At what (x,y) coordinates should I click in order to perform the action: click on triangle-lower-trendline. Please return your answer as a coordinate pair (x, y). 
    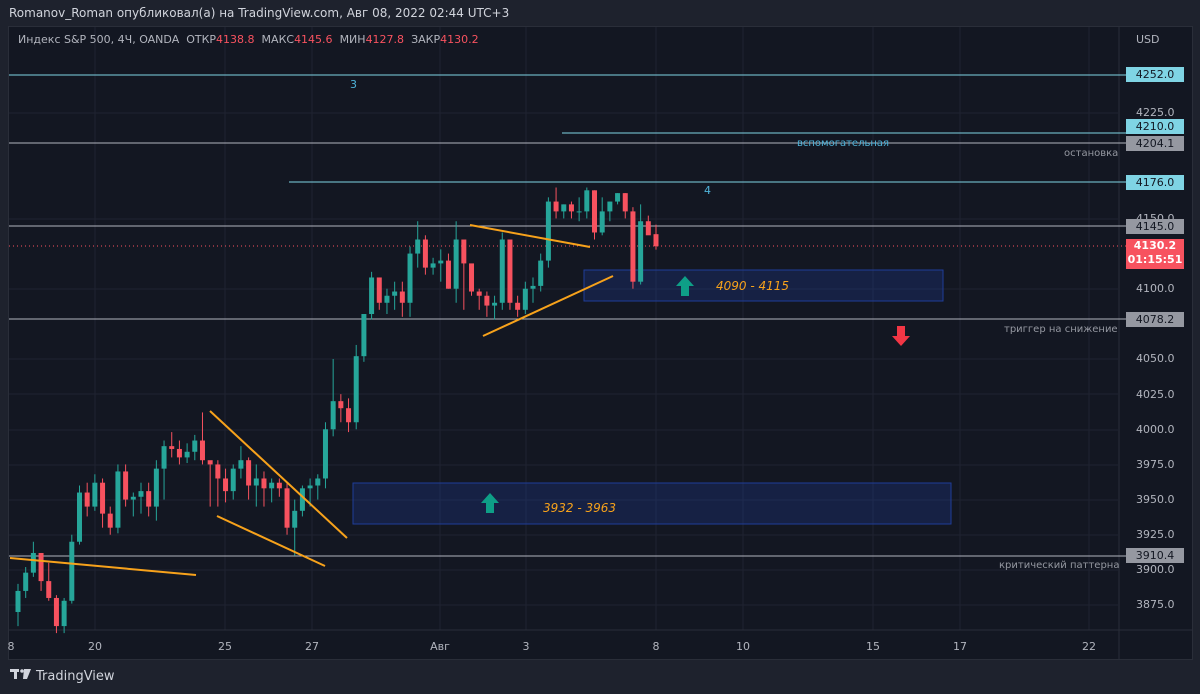
    Looking at the image, I should click on (548, 306).